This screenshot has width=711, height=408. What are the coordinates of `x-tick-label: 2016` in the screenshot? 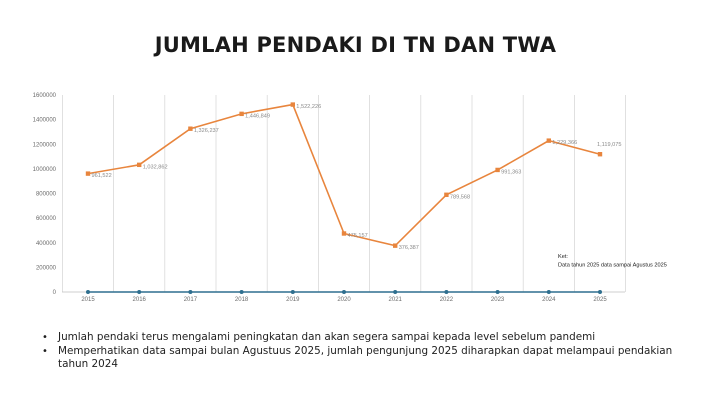 It's located at (140, 300).